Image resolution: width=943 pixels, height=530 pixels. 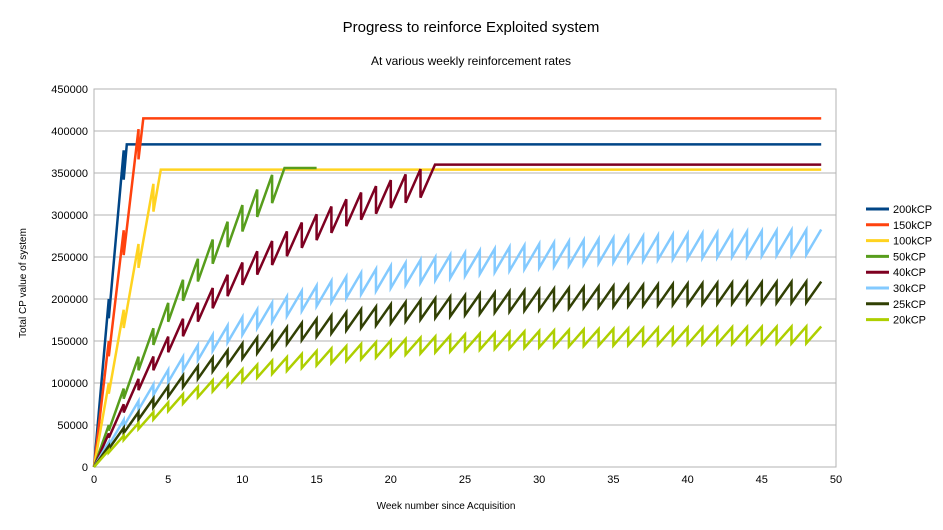 What do you see at coordinates (471, 61) in the screenshot?
I see `chart-subtitle: At various weekly reinforcement rates` at bounding box center [471, 61].